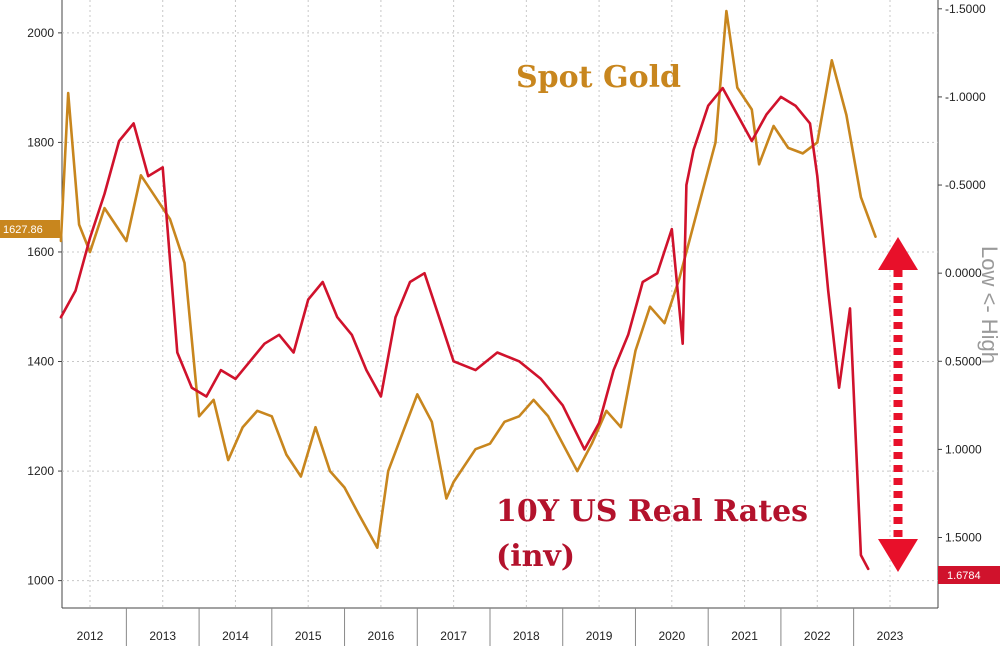 This screenshot has height=646, width=1000. Describe the element at coordinates (23, 230) in the screenshot. I see `gold-last-value: 1627.86` at that location.